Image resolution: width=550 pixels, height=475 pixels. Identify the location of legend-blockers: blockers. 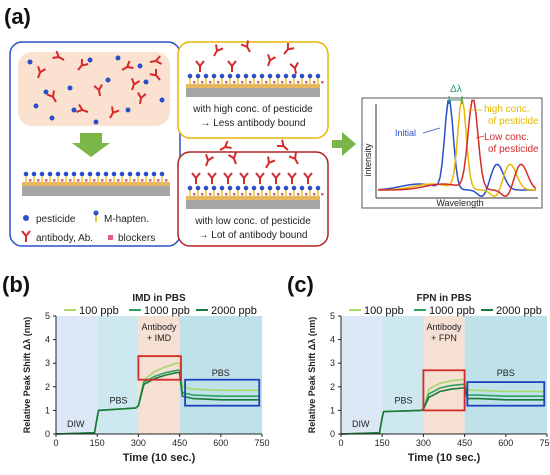
(136, 238).